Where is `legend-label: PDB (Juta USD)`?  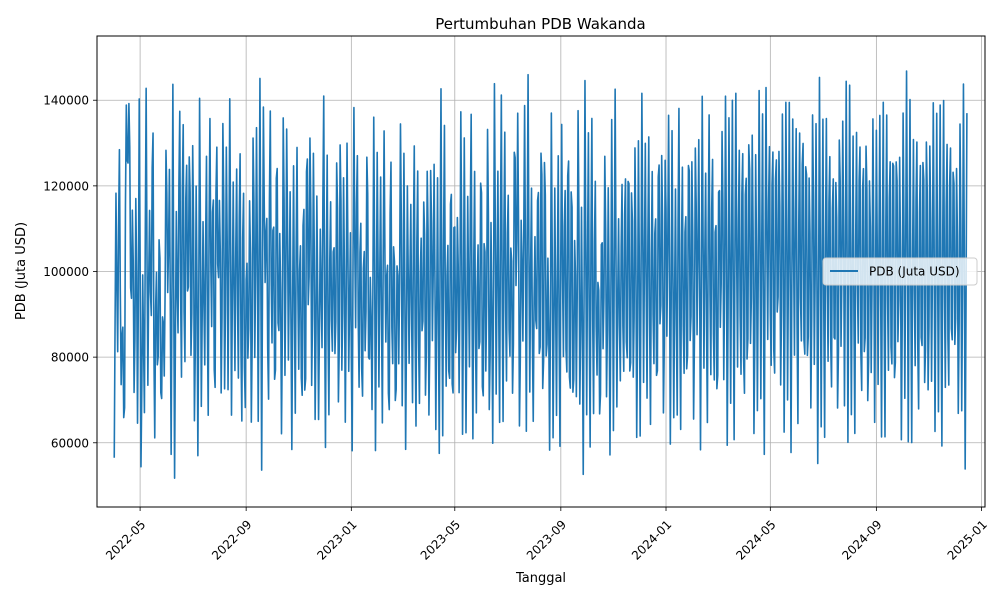 legend-label: PDB (Juta USD) is located at coordinates (914, 272).